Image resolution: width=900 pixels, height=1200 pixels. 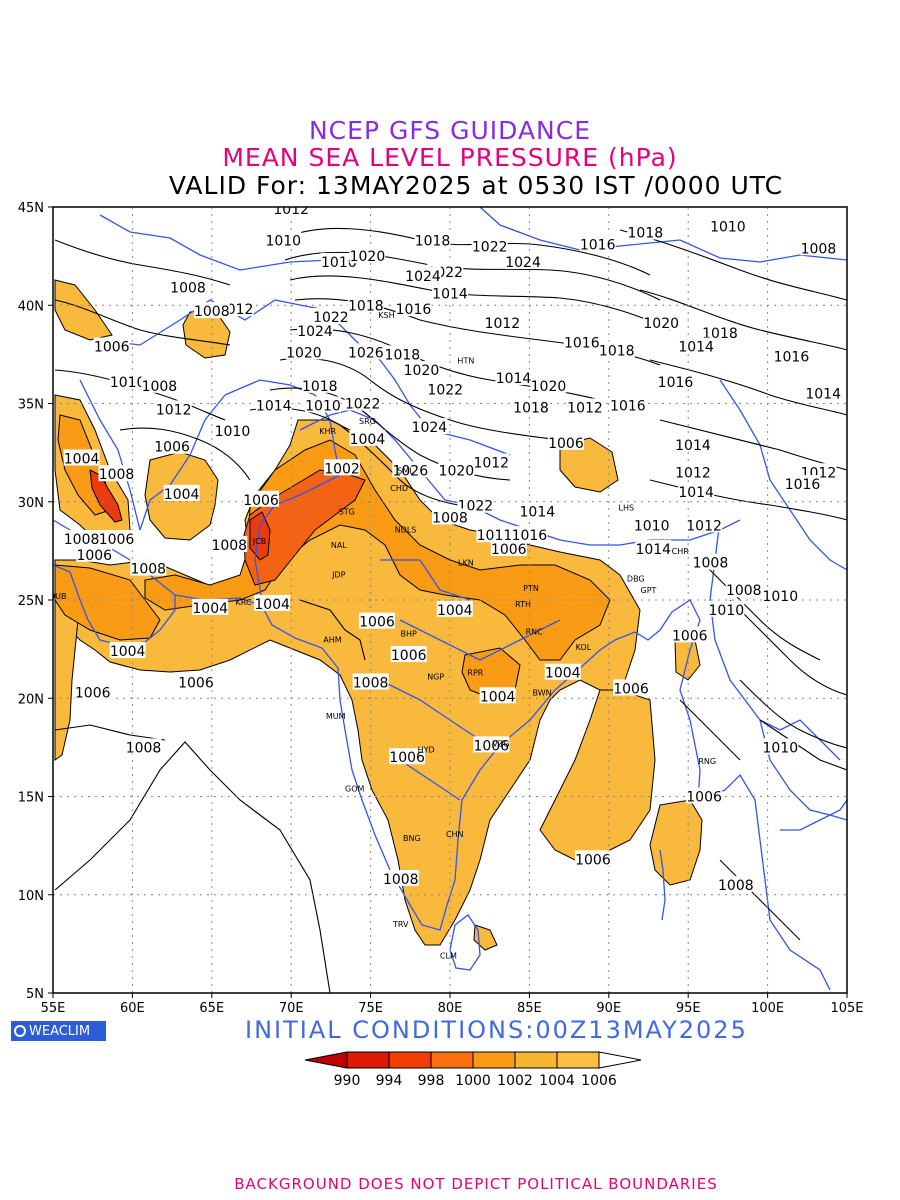 What do you see at coordinates (466, 563) in the screenshot?
I see `city-code: LKN` at bounding box center [466, 563].